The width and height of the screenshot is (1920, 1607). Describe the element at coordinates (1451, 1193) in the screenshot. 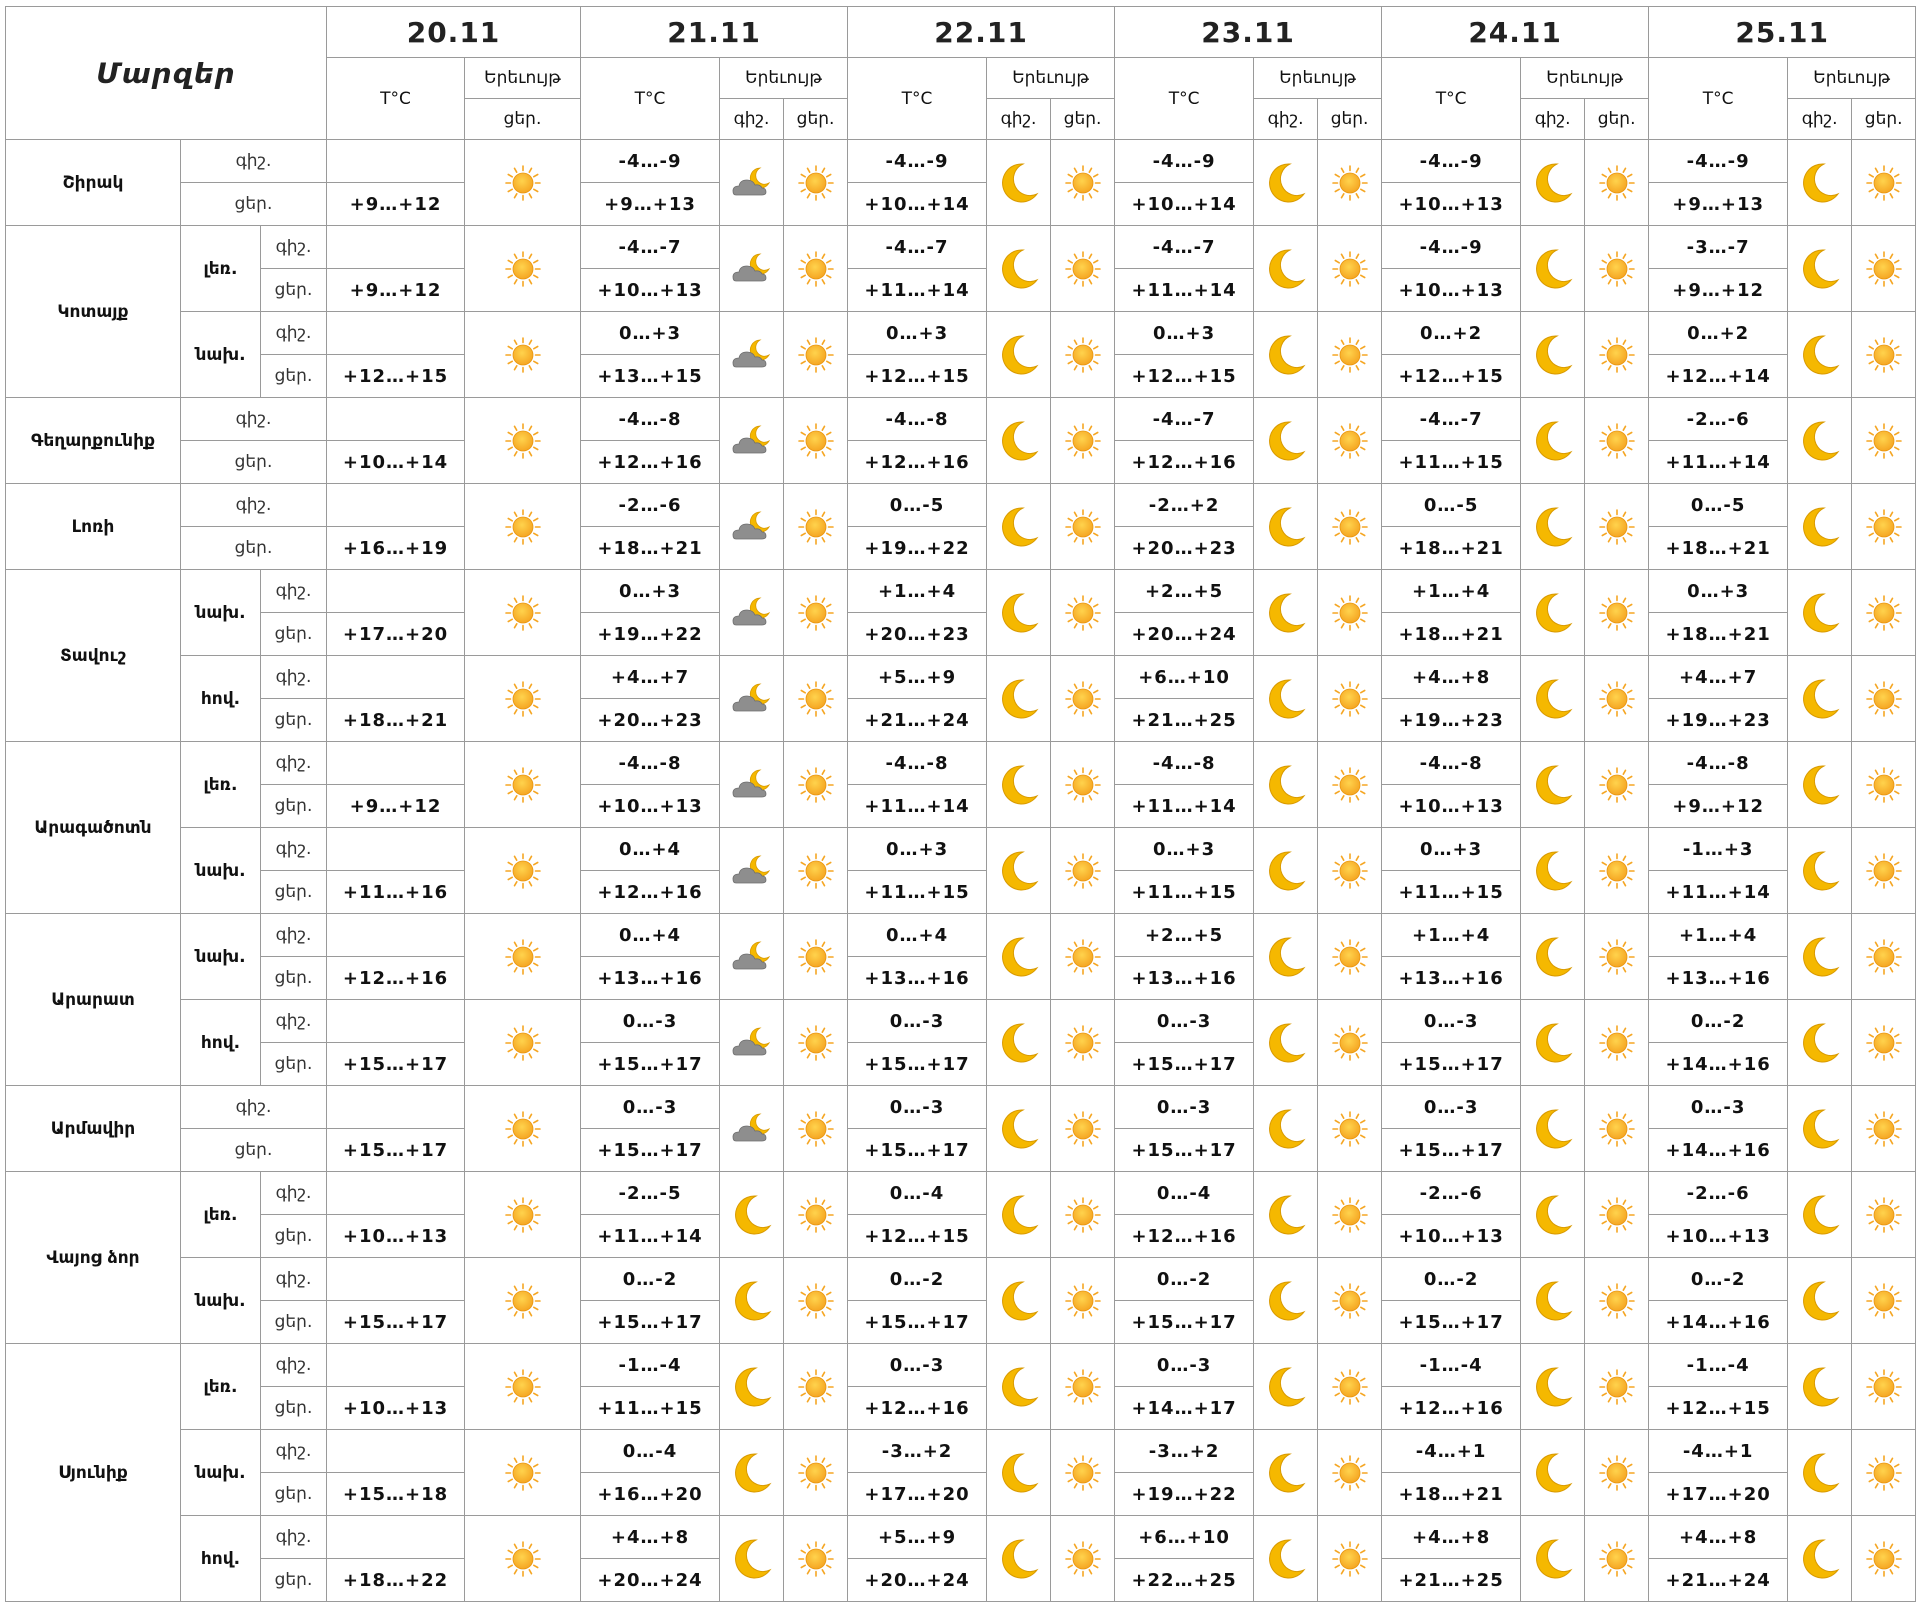

I see `night-temp: -2…-6` at that location.